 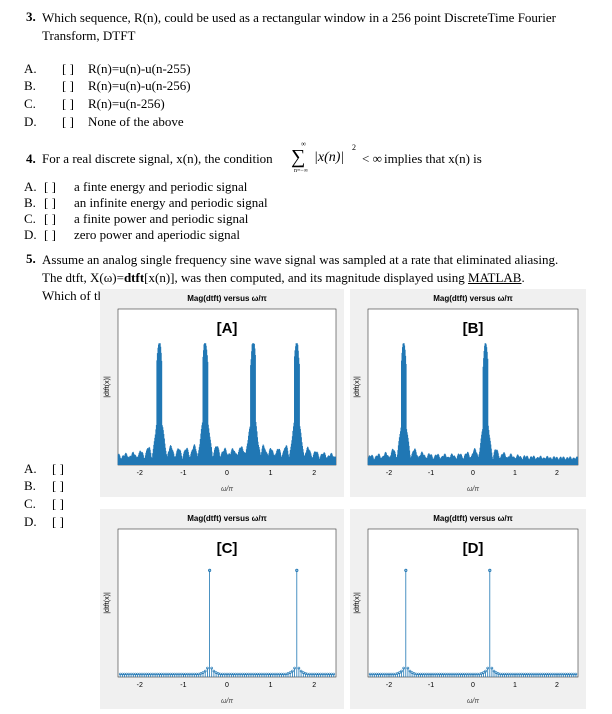 I want to click on option-text: zero power and aperiodic signal, so click(x=157, y=234).